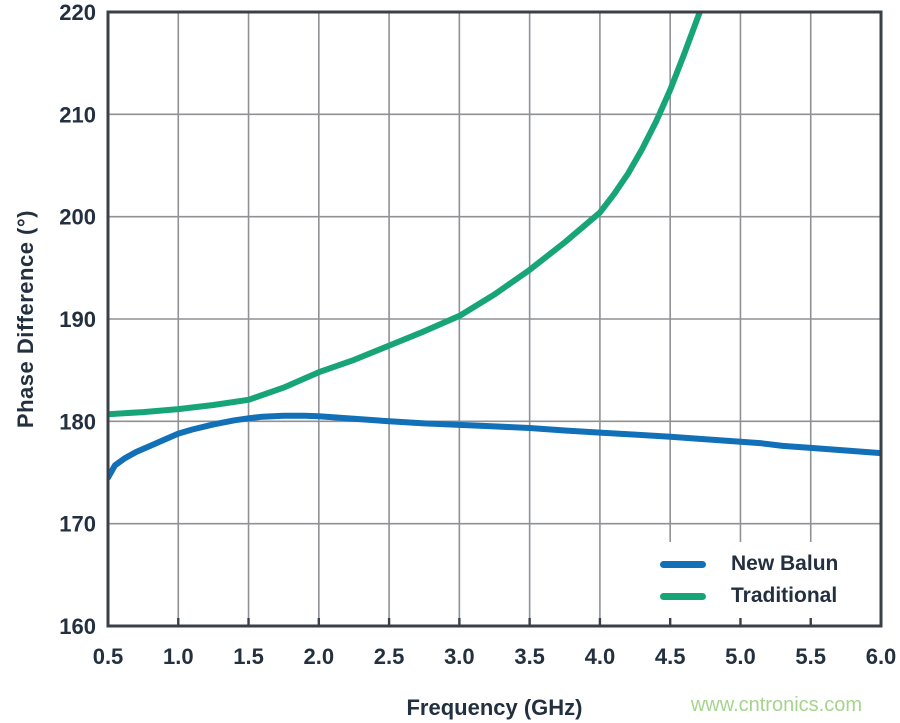 The image size is (900, 723). I want to click on x-tick-label: 1.0, so click(178, 656).